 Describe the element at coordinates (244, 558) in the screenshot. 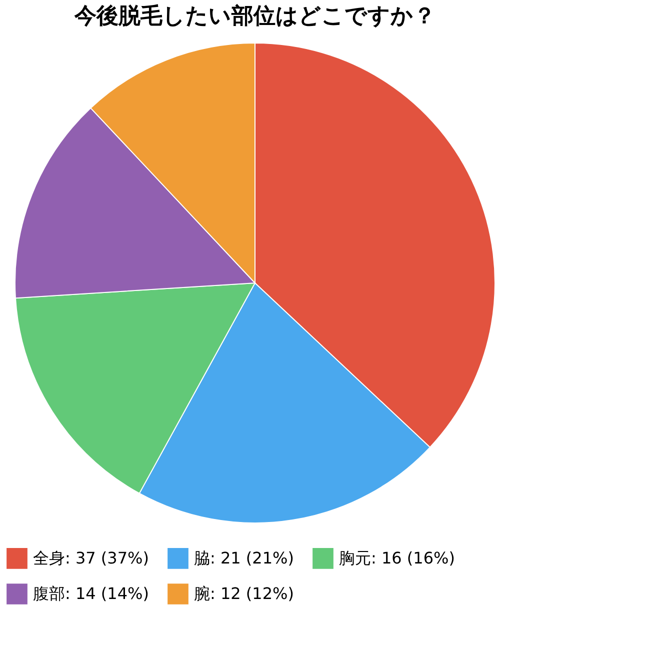

I see `legend-label: 脇: 21 (21%)` at that location.